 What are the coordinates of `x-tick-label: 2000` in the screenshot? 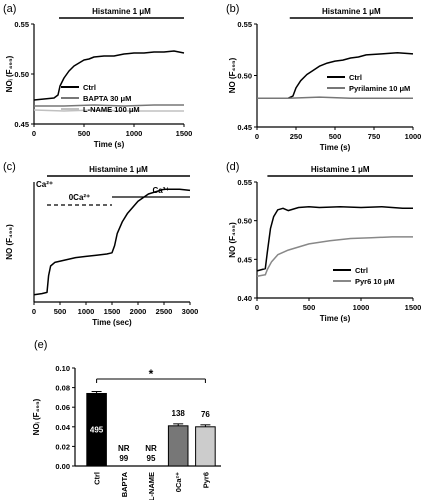 It's located at (138, 311).